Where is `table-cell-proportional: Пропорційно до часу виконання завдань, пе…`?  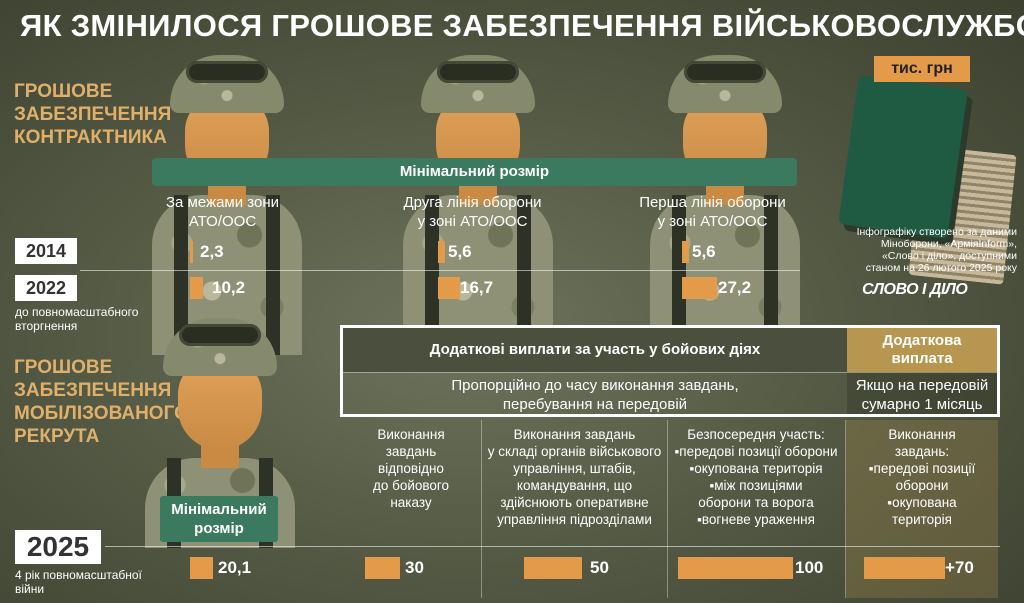
table-cell-proportional: Пропорційно до часу виконання завдань, пе… is located at coordinates (595, 393).